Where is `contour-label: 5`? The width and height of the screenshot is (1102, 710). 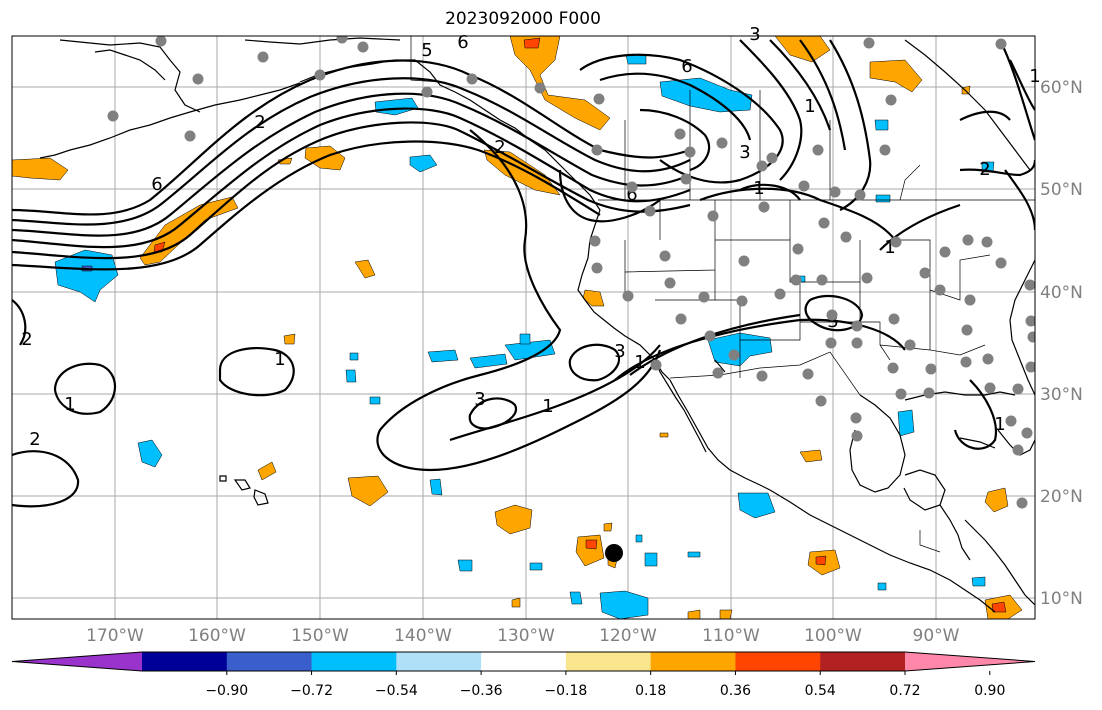 contour-label: 5 is located at coordinates (426, 50).